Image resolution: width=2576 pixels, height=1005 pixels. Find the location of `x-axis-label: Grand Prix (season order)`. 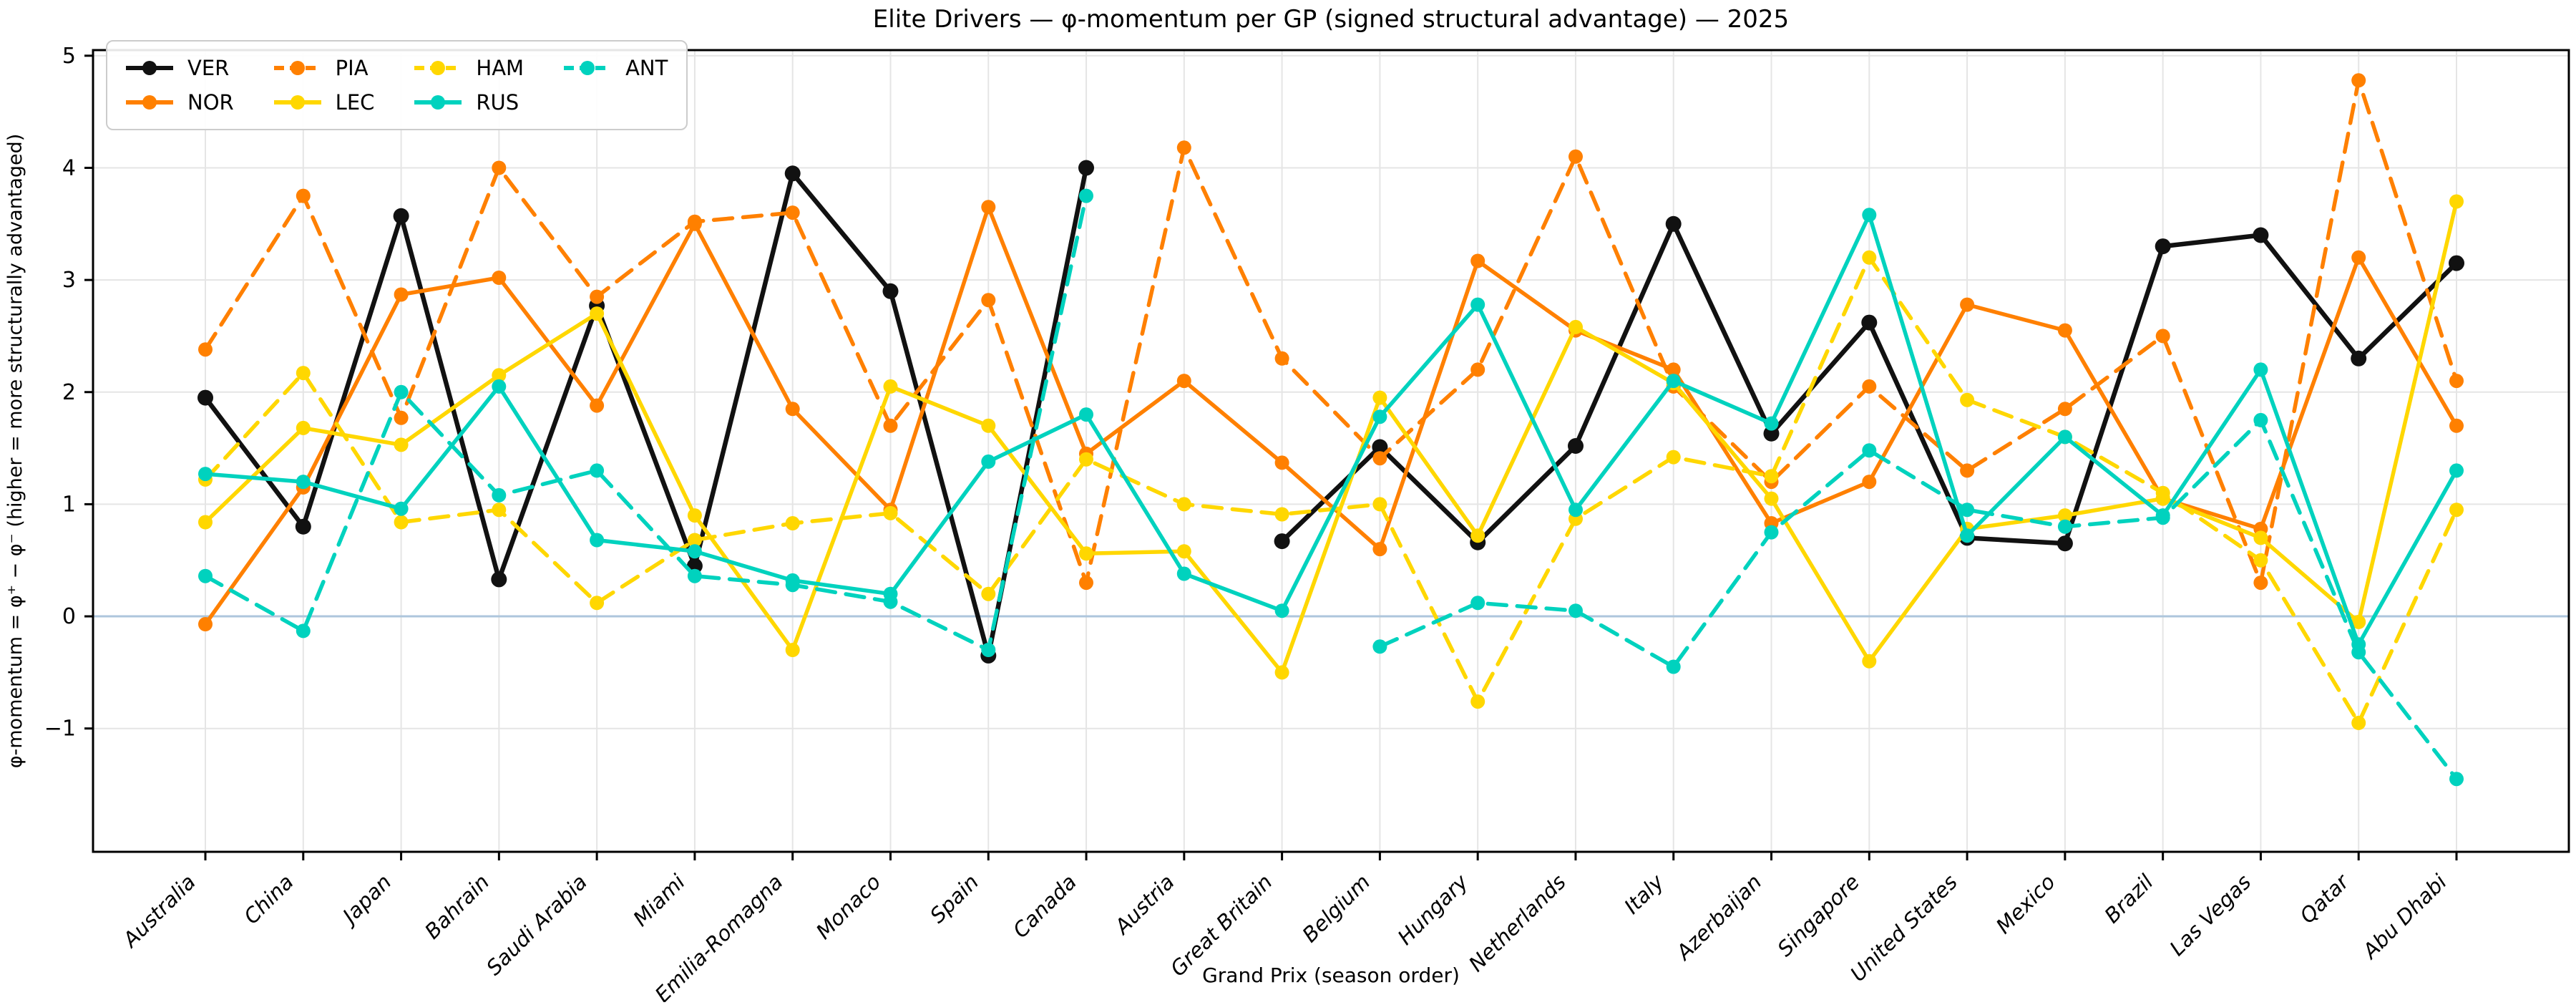

x-axis-label: Grand Prix (season order) is located at coordinates (1331, 975).